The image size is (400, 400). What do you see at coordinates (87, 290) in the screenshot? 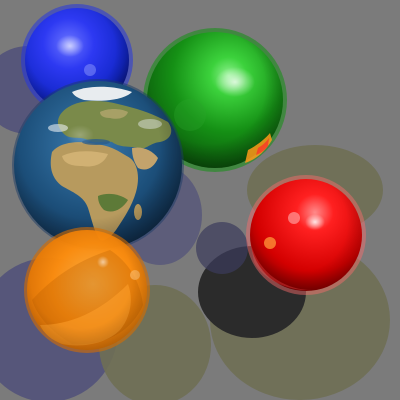
I see `orange-sphere` at bounding box center [87, 290].